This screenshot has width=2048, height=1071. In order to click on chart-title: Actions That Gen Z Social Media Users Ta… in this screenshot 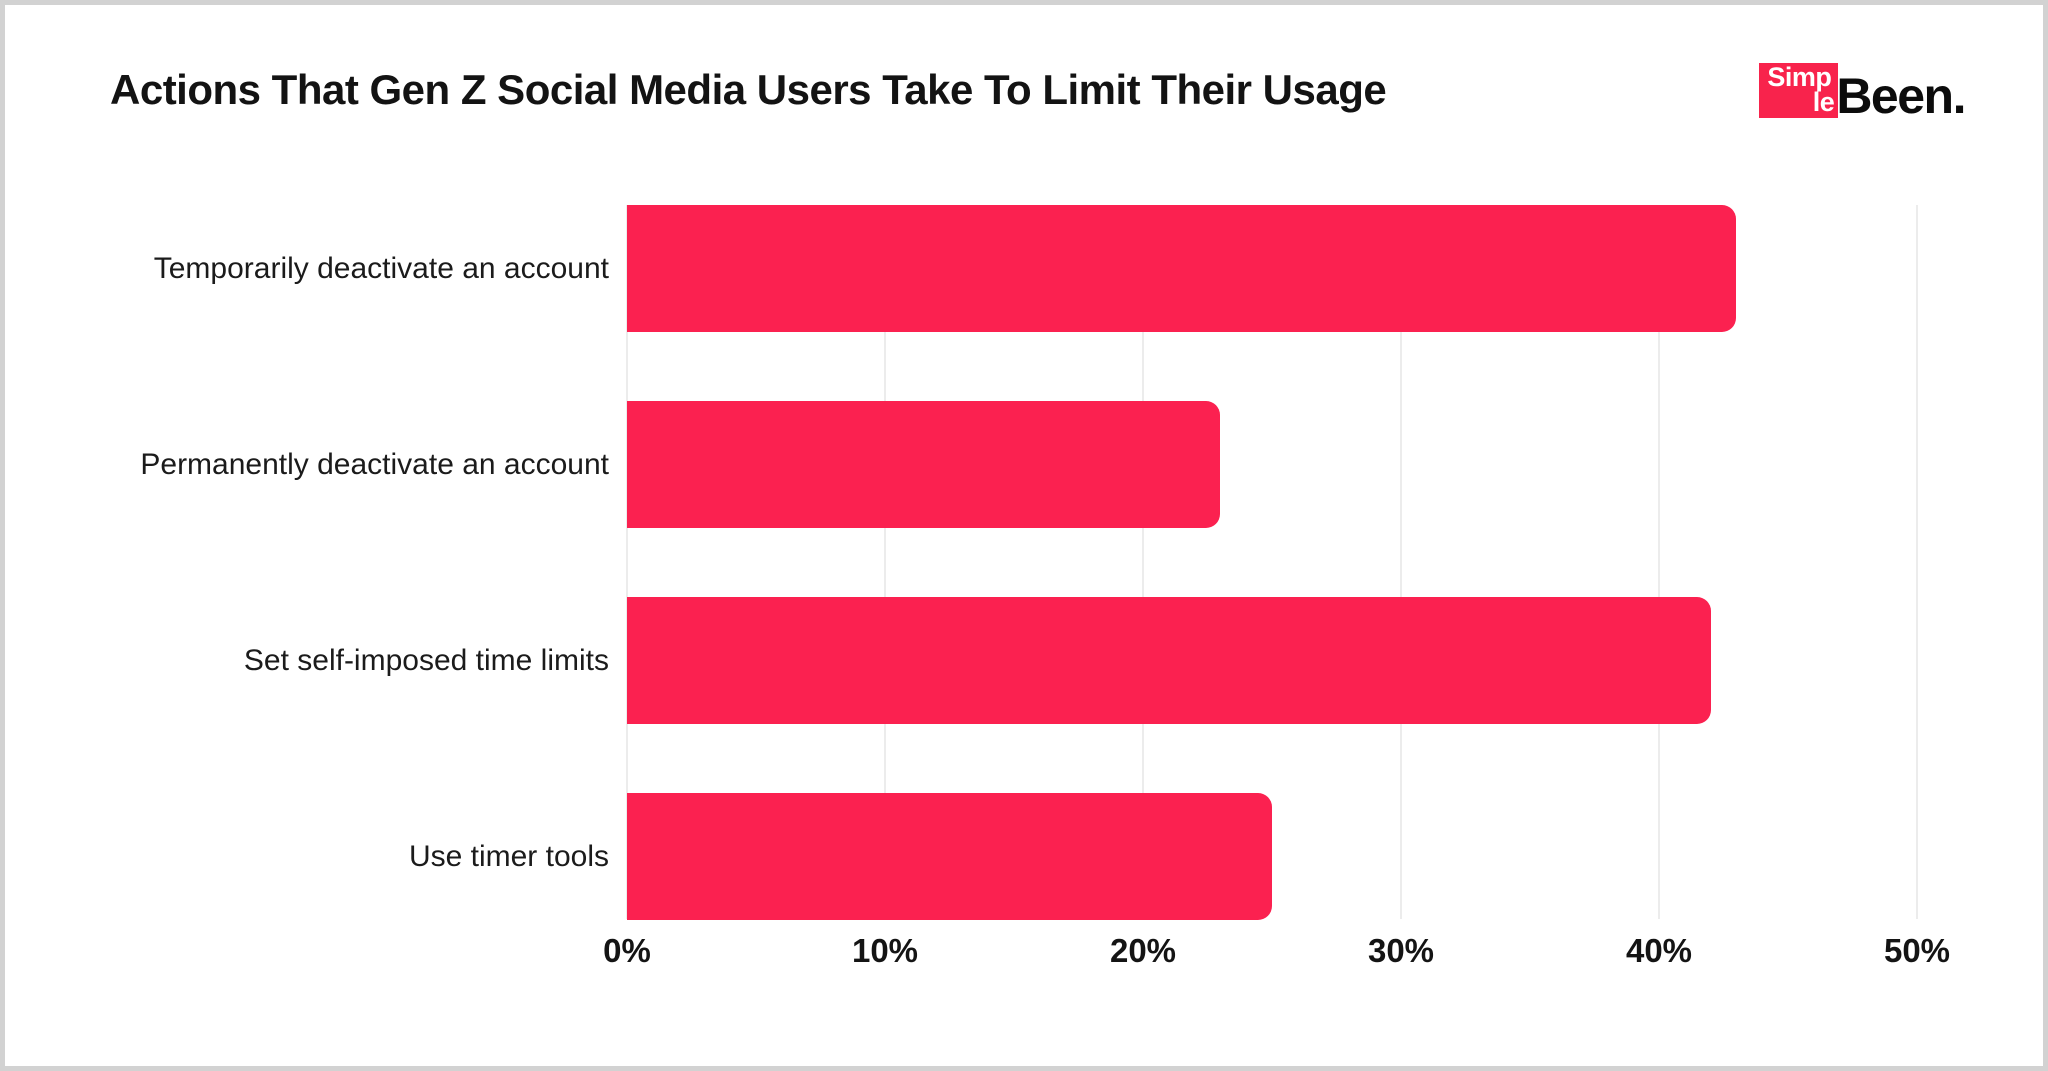, I will do `click(748, 89)`.